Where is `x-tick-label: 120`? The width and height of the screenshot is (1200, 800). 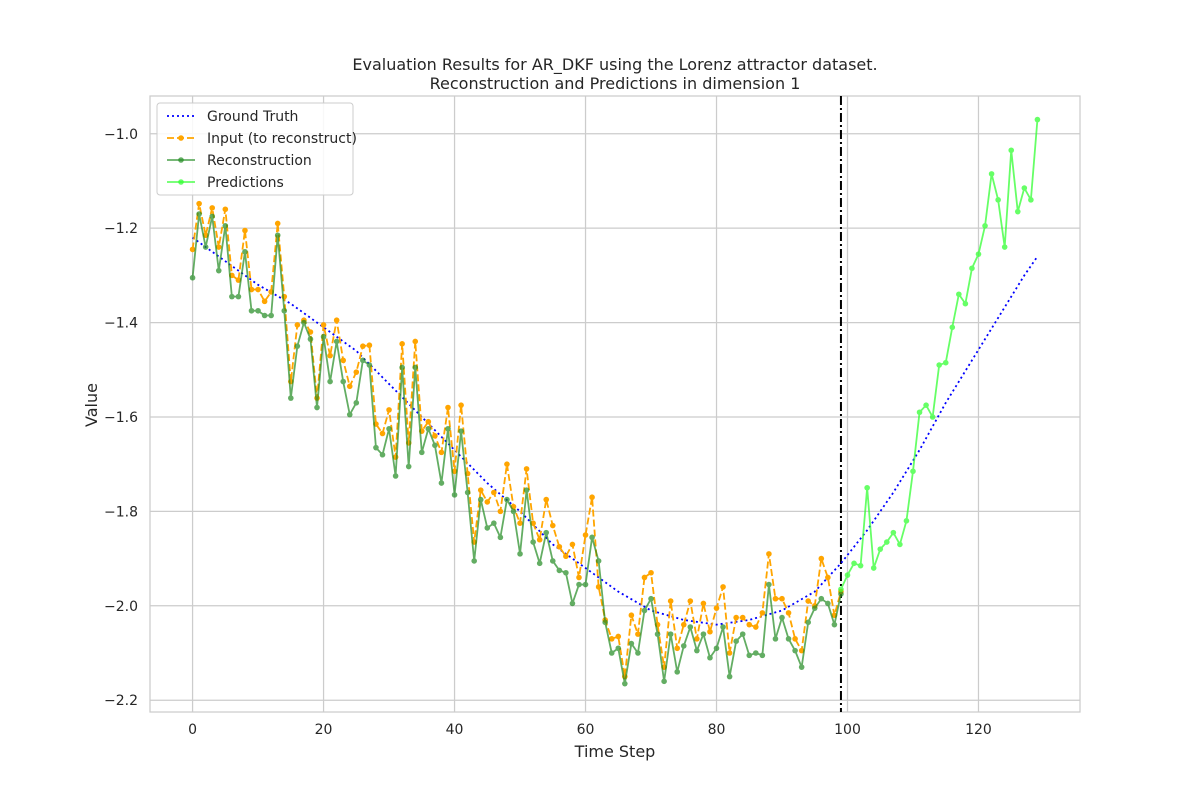 x-tick-label: 120 is located at coordinates (978, 730).